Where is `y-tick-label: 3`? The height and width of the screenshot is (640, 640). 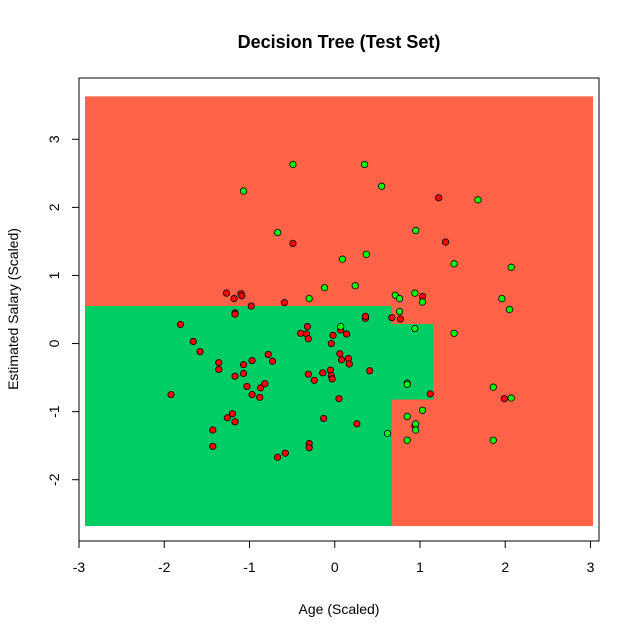 y-tick-label: 3 is located at coordinates (54, 139).